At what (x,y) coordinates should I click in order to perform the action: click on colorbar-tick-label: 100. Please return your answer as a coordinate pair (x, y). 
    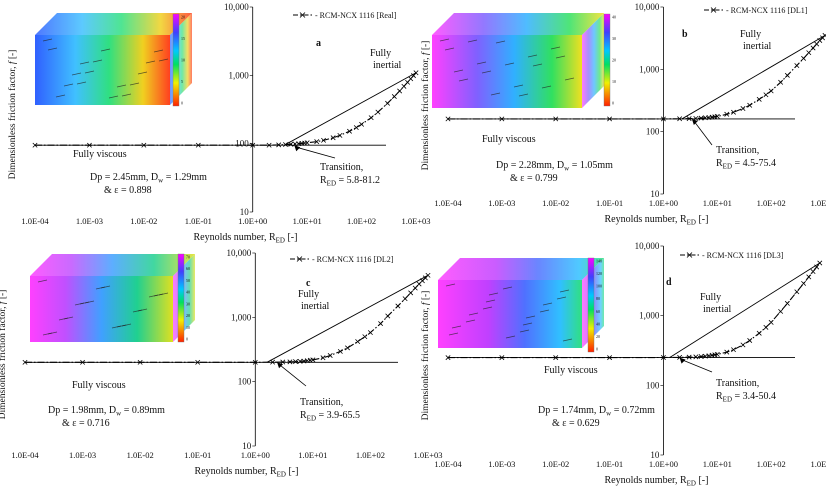
    Looking at the image, I should click on (599, 286).